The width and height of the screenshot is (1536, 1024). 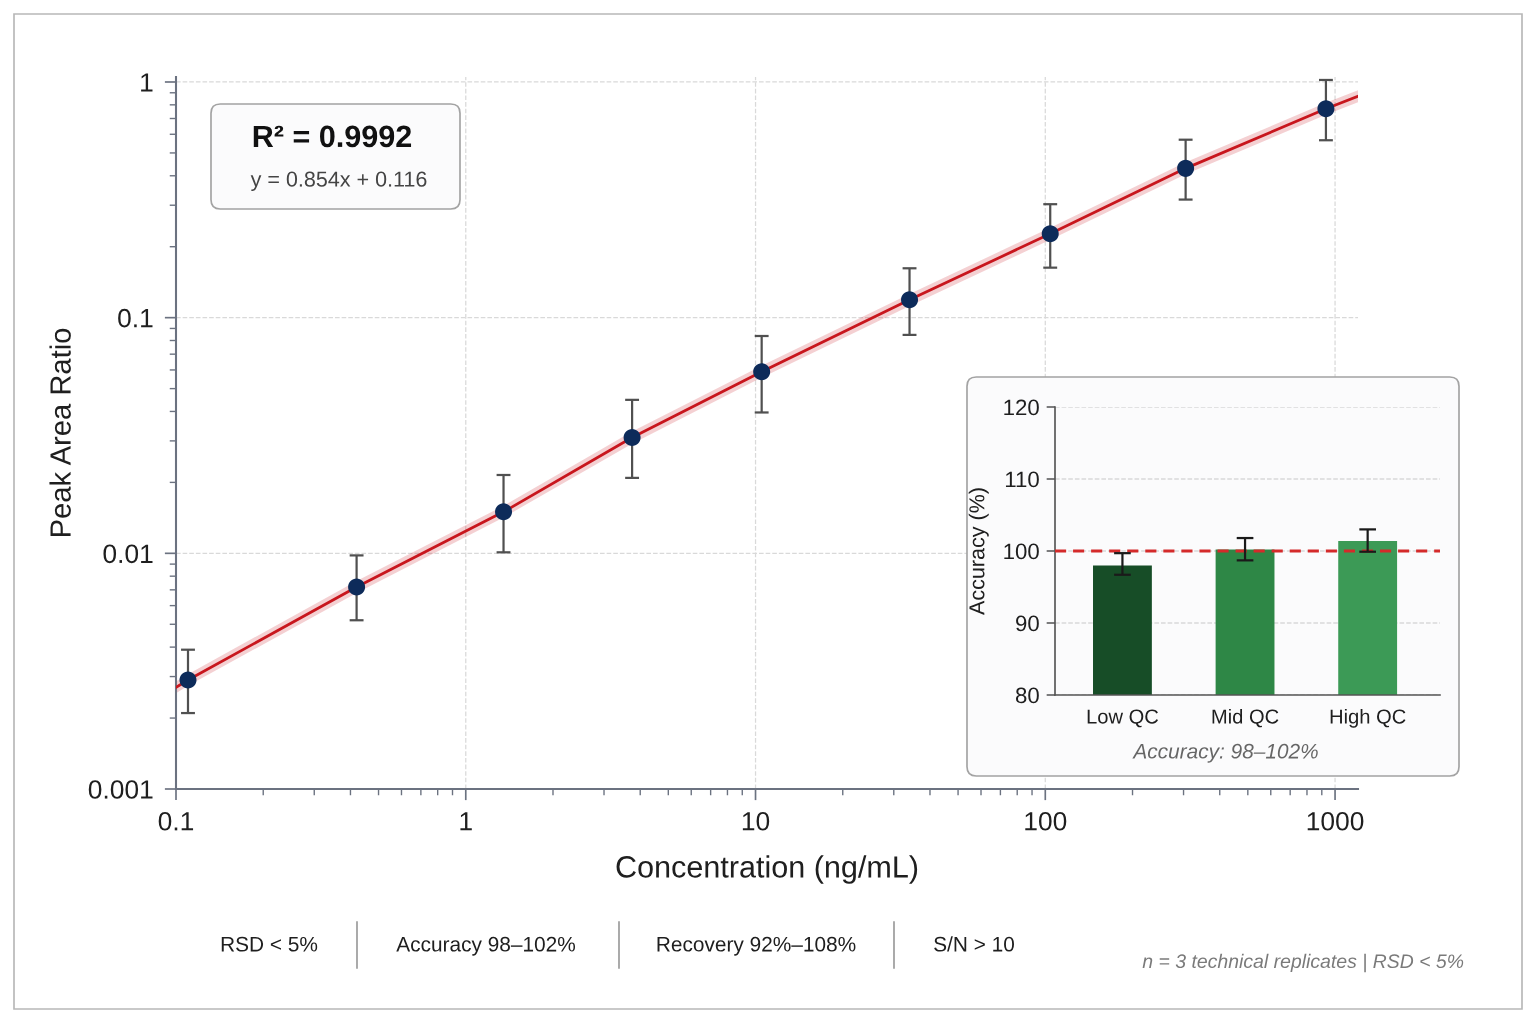 What do you see at coordinates (128, 554) in the screenshot?
I see `y-tick-label: 0.01` at bounding box center [128, 554].